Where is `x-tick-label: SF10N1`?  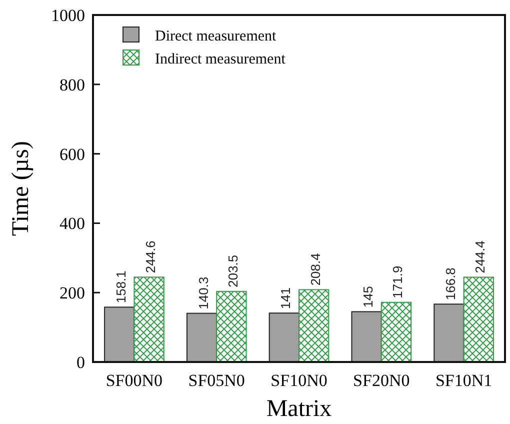
x-tick-label: SF10N1 is located at coordinates (463, 380).